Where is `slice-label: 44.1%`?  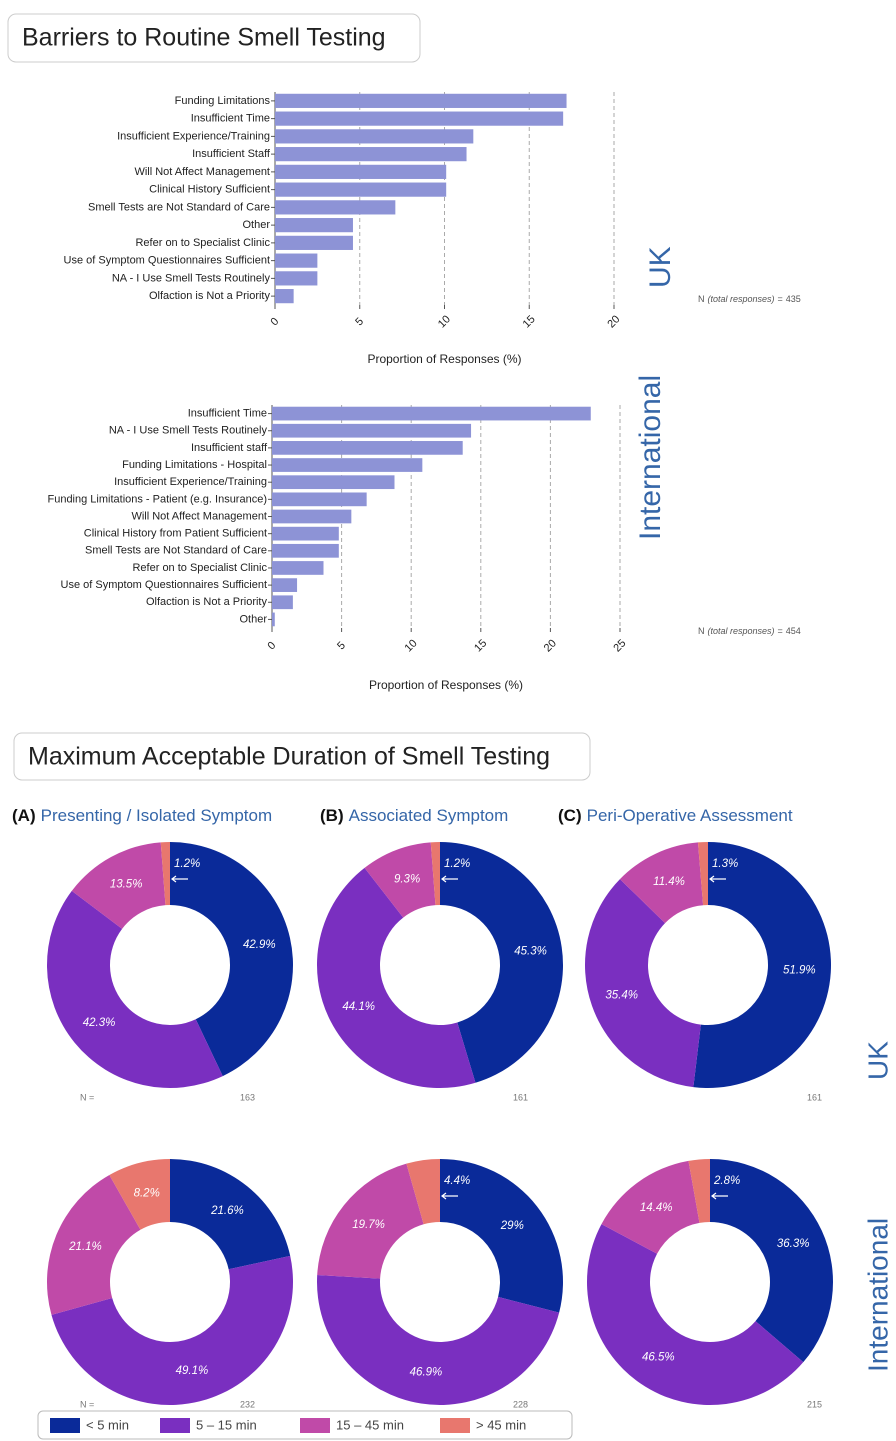
slice-label: 44.1% is located at coordinates (358, 1007).